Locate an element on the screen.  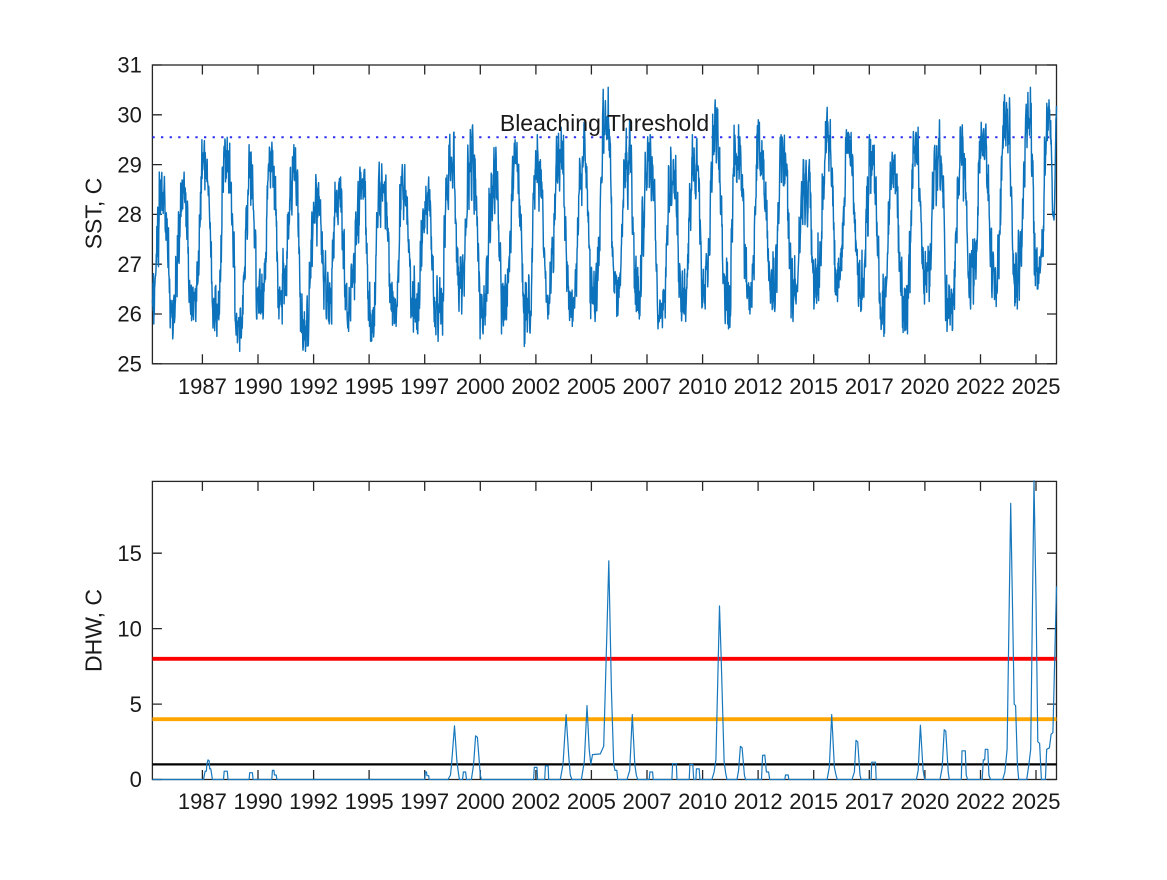
svg-text: 28 is located at coordinates (129, 214).